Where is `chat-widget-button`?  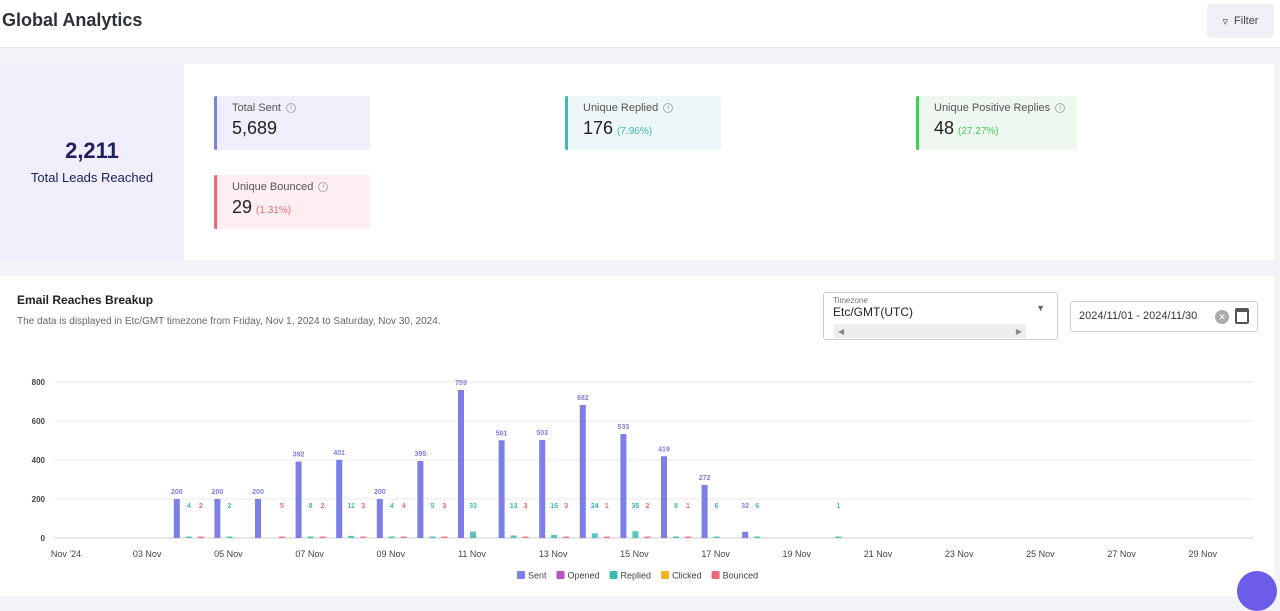
chat-widget-button is located at coordinates (1257, 591).